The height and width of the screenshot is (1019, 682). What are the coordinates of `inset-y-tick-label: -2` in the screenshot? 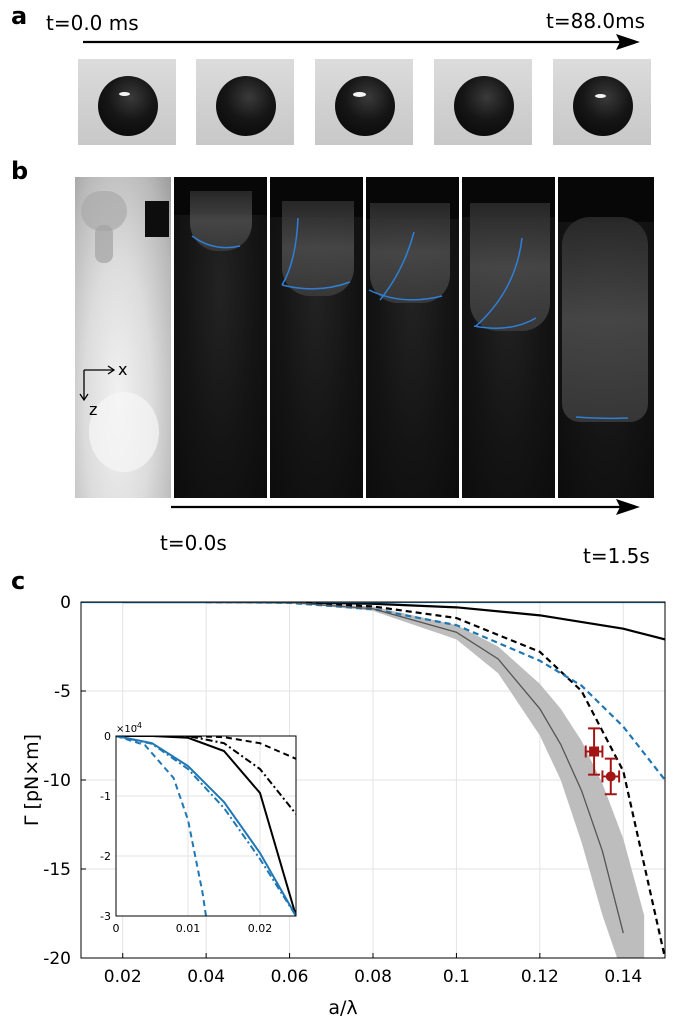 It's located at (105, 856).